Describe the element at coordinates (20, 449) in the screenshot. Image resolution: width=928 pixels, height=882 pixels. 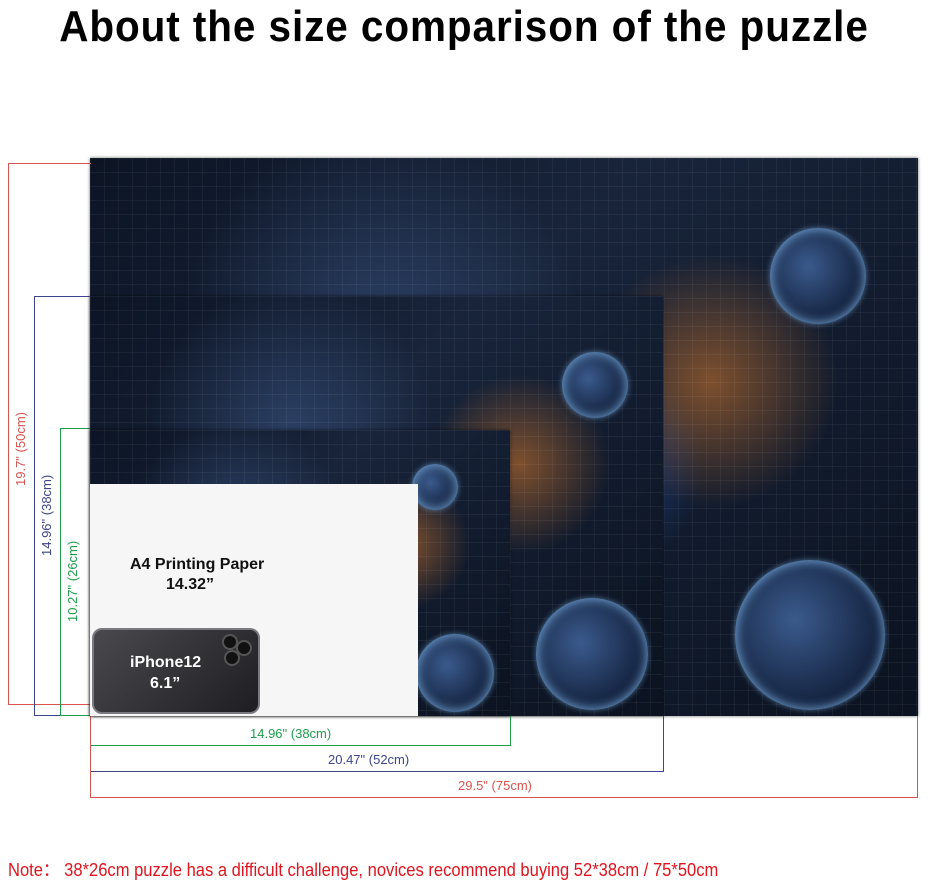
I see `large-height-label: 19.7" (50cm)` at that location.